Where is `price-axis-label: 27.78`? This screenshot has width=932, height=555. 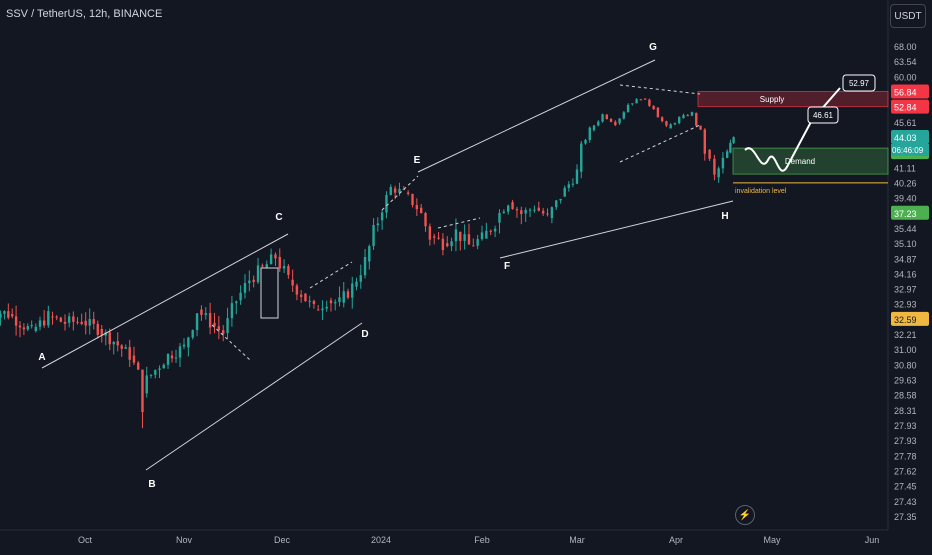 price-axis-label: 27.78 is located at coordinates (905, 456).